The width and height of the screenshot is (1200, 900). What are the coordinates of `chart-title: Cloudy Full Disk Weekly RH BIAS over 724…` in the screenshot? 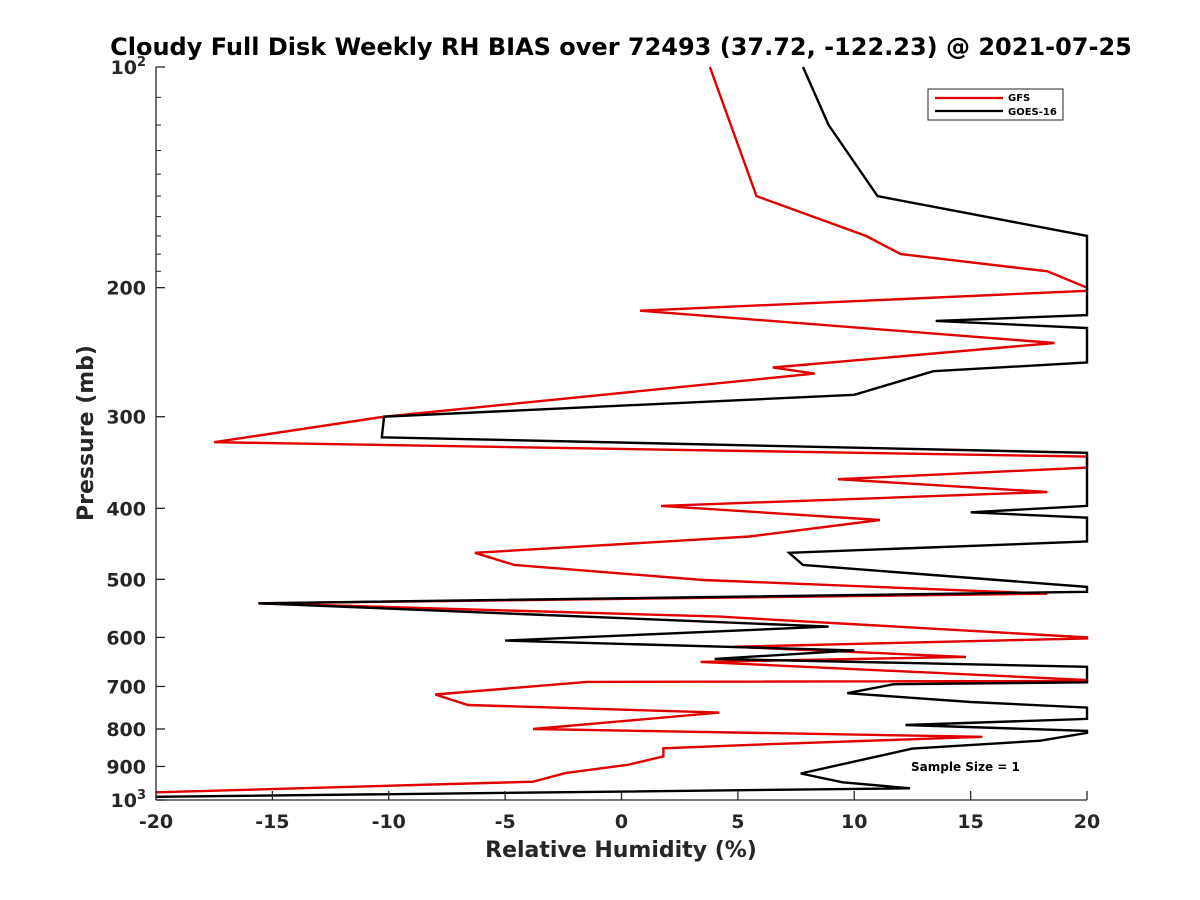 It's located at (621, 47).